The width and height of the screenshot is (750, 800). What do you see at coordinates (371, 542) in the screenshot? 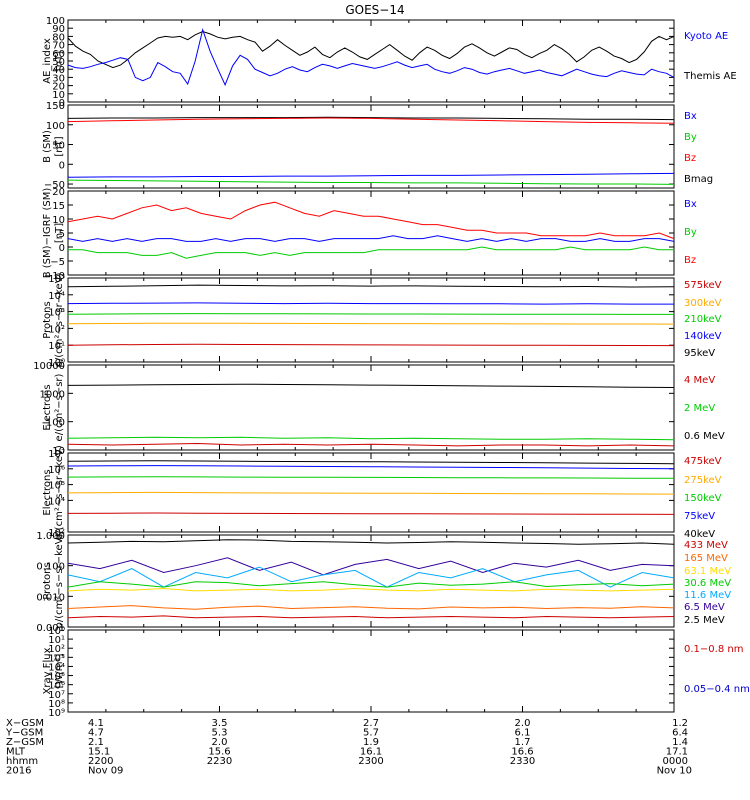
I see `series-line-2-5-mev` at bounding box center [371, 542].